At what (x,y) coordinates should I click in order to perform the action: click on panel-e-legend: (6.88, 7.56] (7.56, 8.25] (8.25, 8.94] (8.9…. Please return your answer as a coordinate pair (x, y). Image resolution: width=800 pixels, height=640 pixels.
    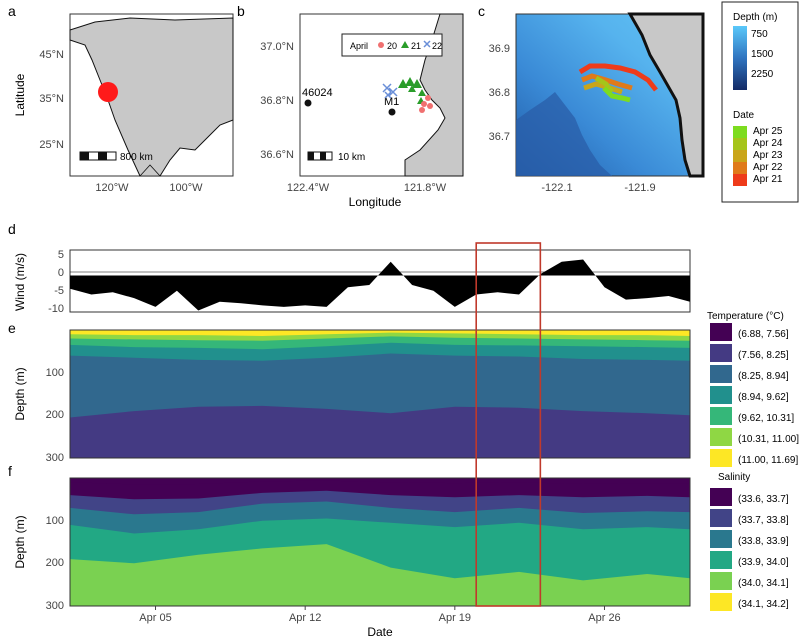
    Looking at the image, I should click on (754, 395).